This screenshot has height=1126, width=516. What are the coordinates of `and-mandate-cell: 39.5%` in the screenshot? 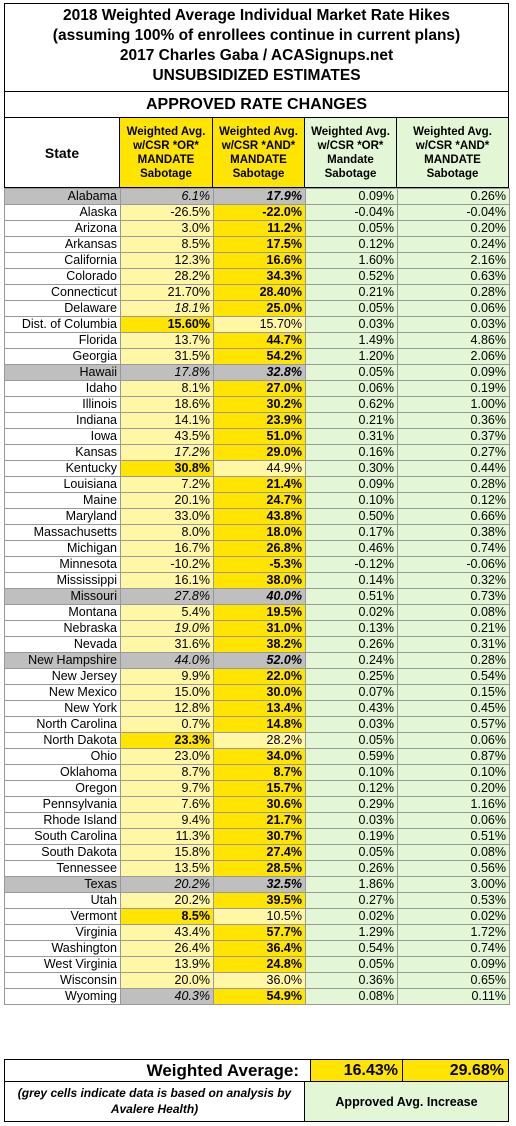 It's located at (259, 900).